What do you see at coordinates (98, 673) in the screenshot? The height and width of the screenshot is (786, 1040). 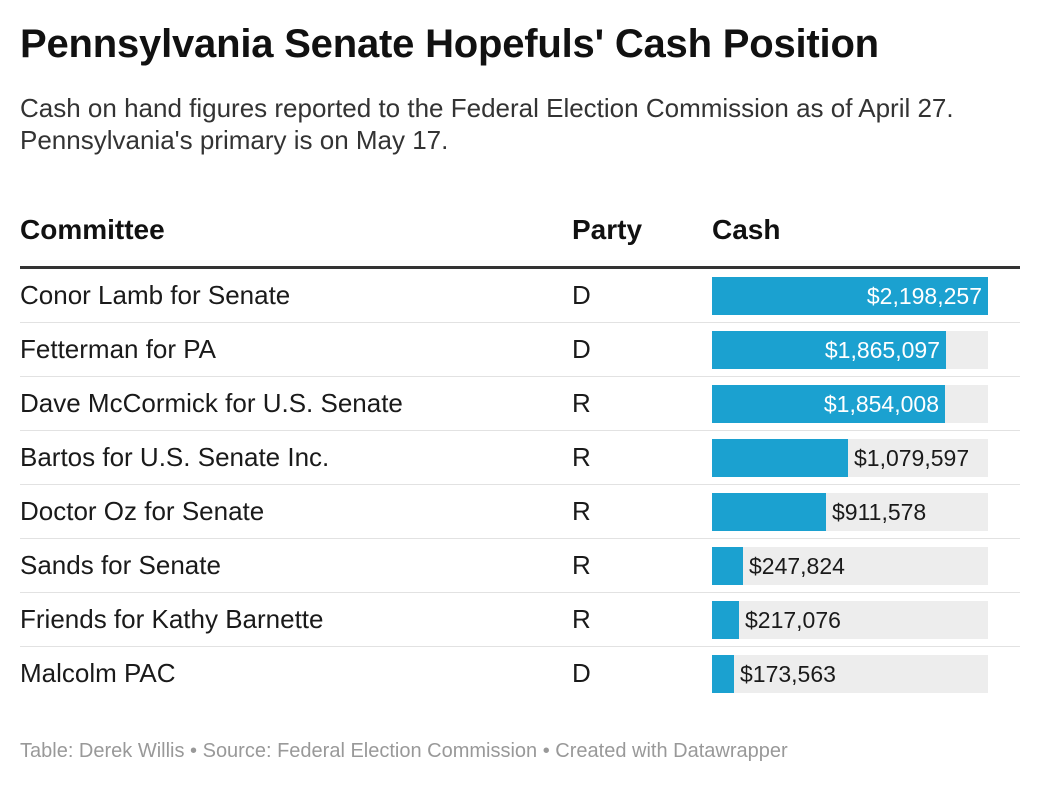 I see `committee-cell: Malcolm PAC` at bounding box center [98, 673].